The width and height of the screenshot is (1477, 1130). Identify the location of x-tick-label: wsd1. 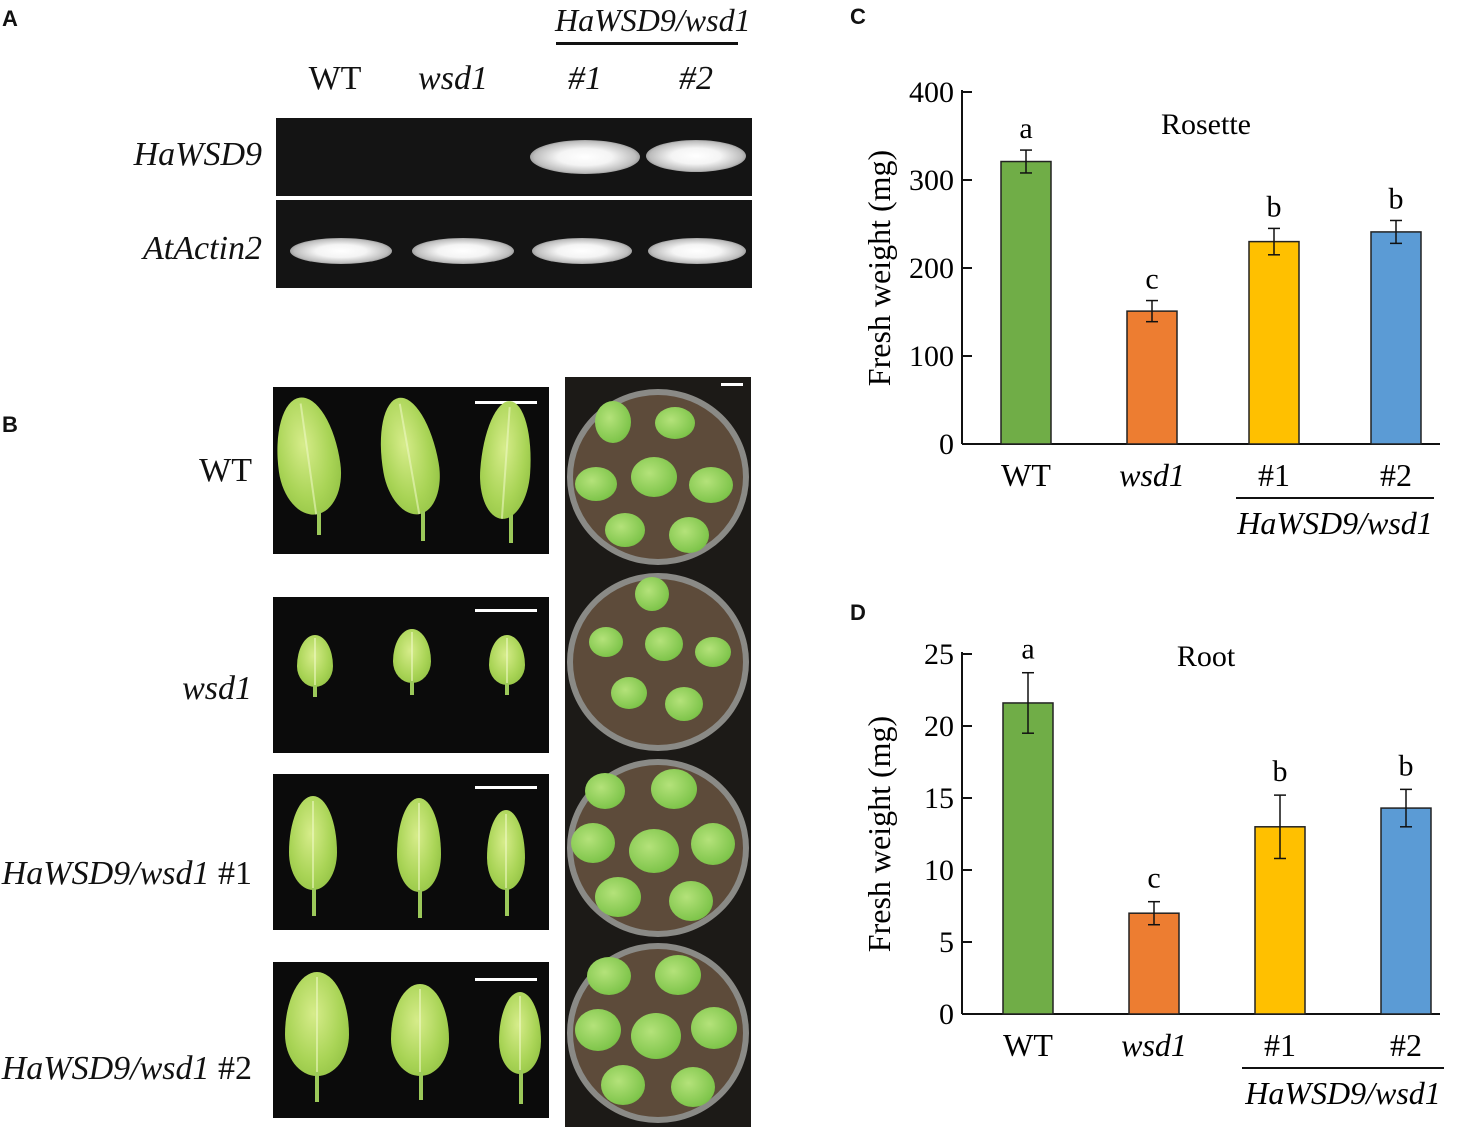
(1152, 475).